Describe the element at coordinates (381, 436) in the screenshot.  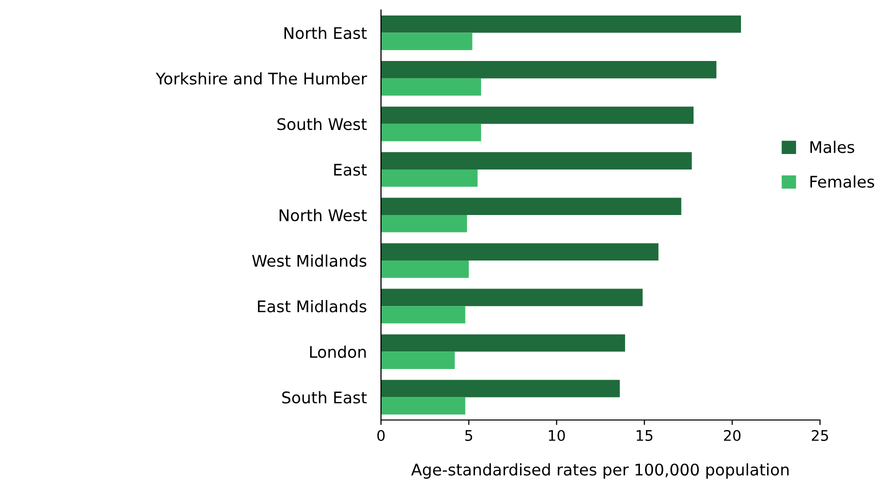
I see `x-tick-label: 0` at that location.